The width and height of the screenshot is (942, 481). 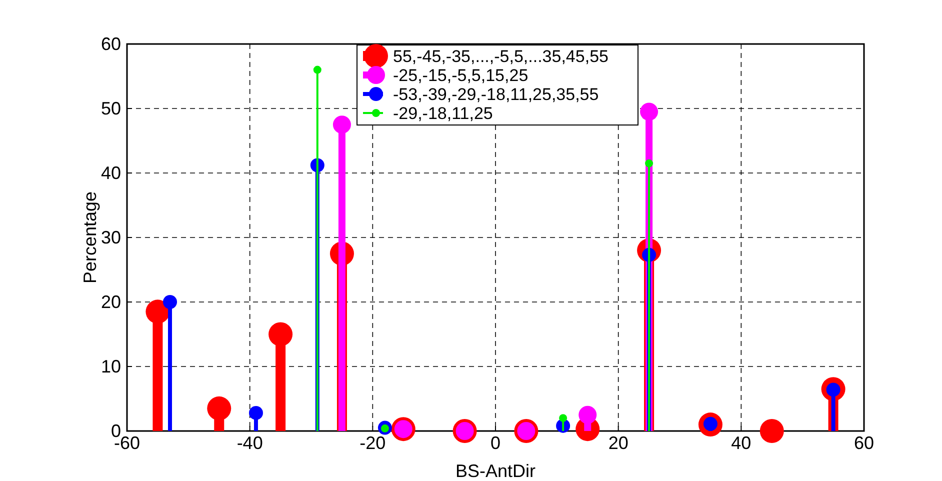 I want to click on y-tick-label: 30, so click(x=110, y=238).